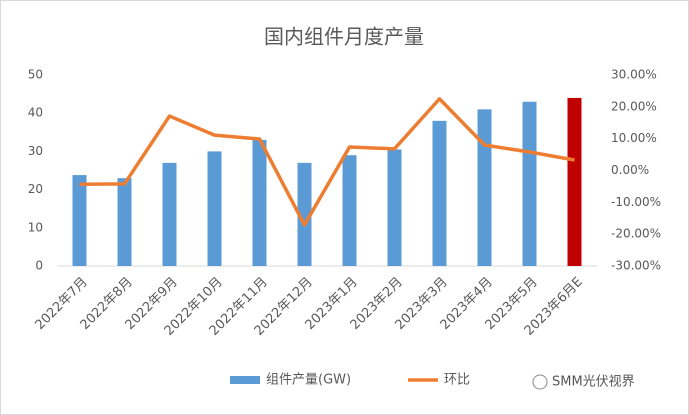 The image size is (689, 415). What do you see at coordinates (39, 266) in the screenshot?
I see `y-tick-label: 0` at bounding box center [39, 266].